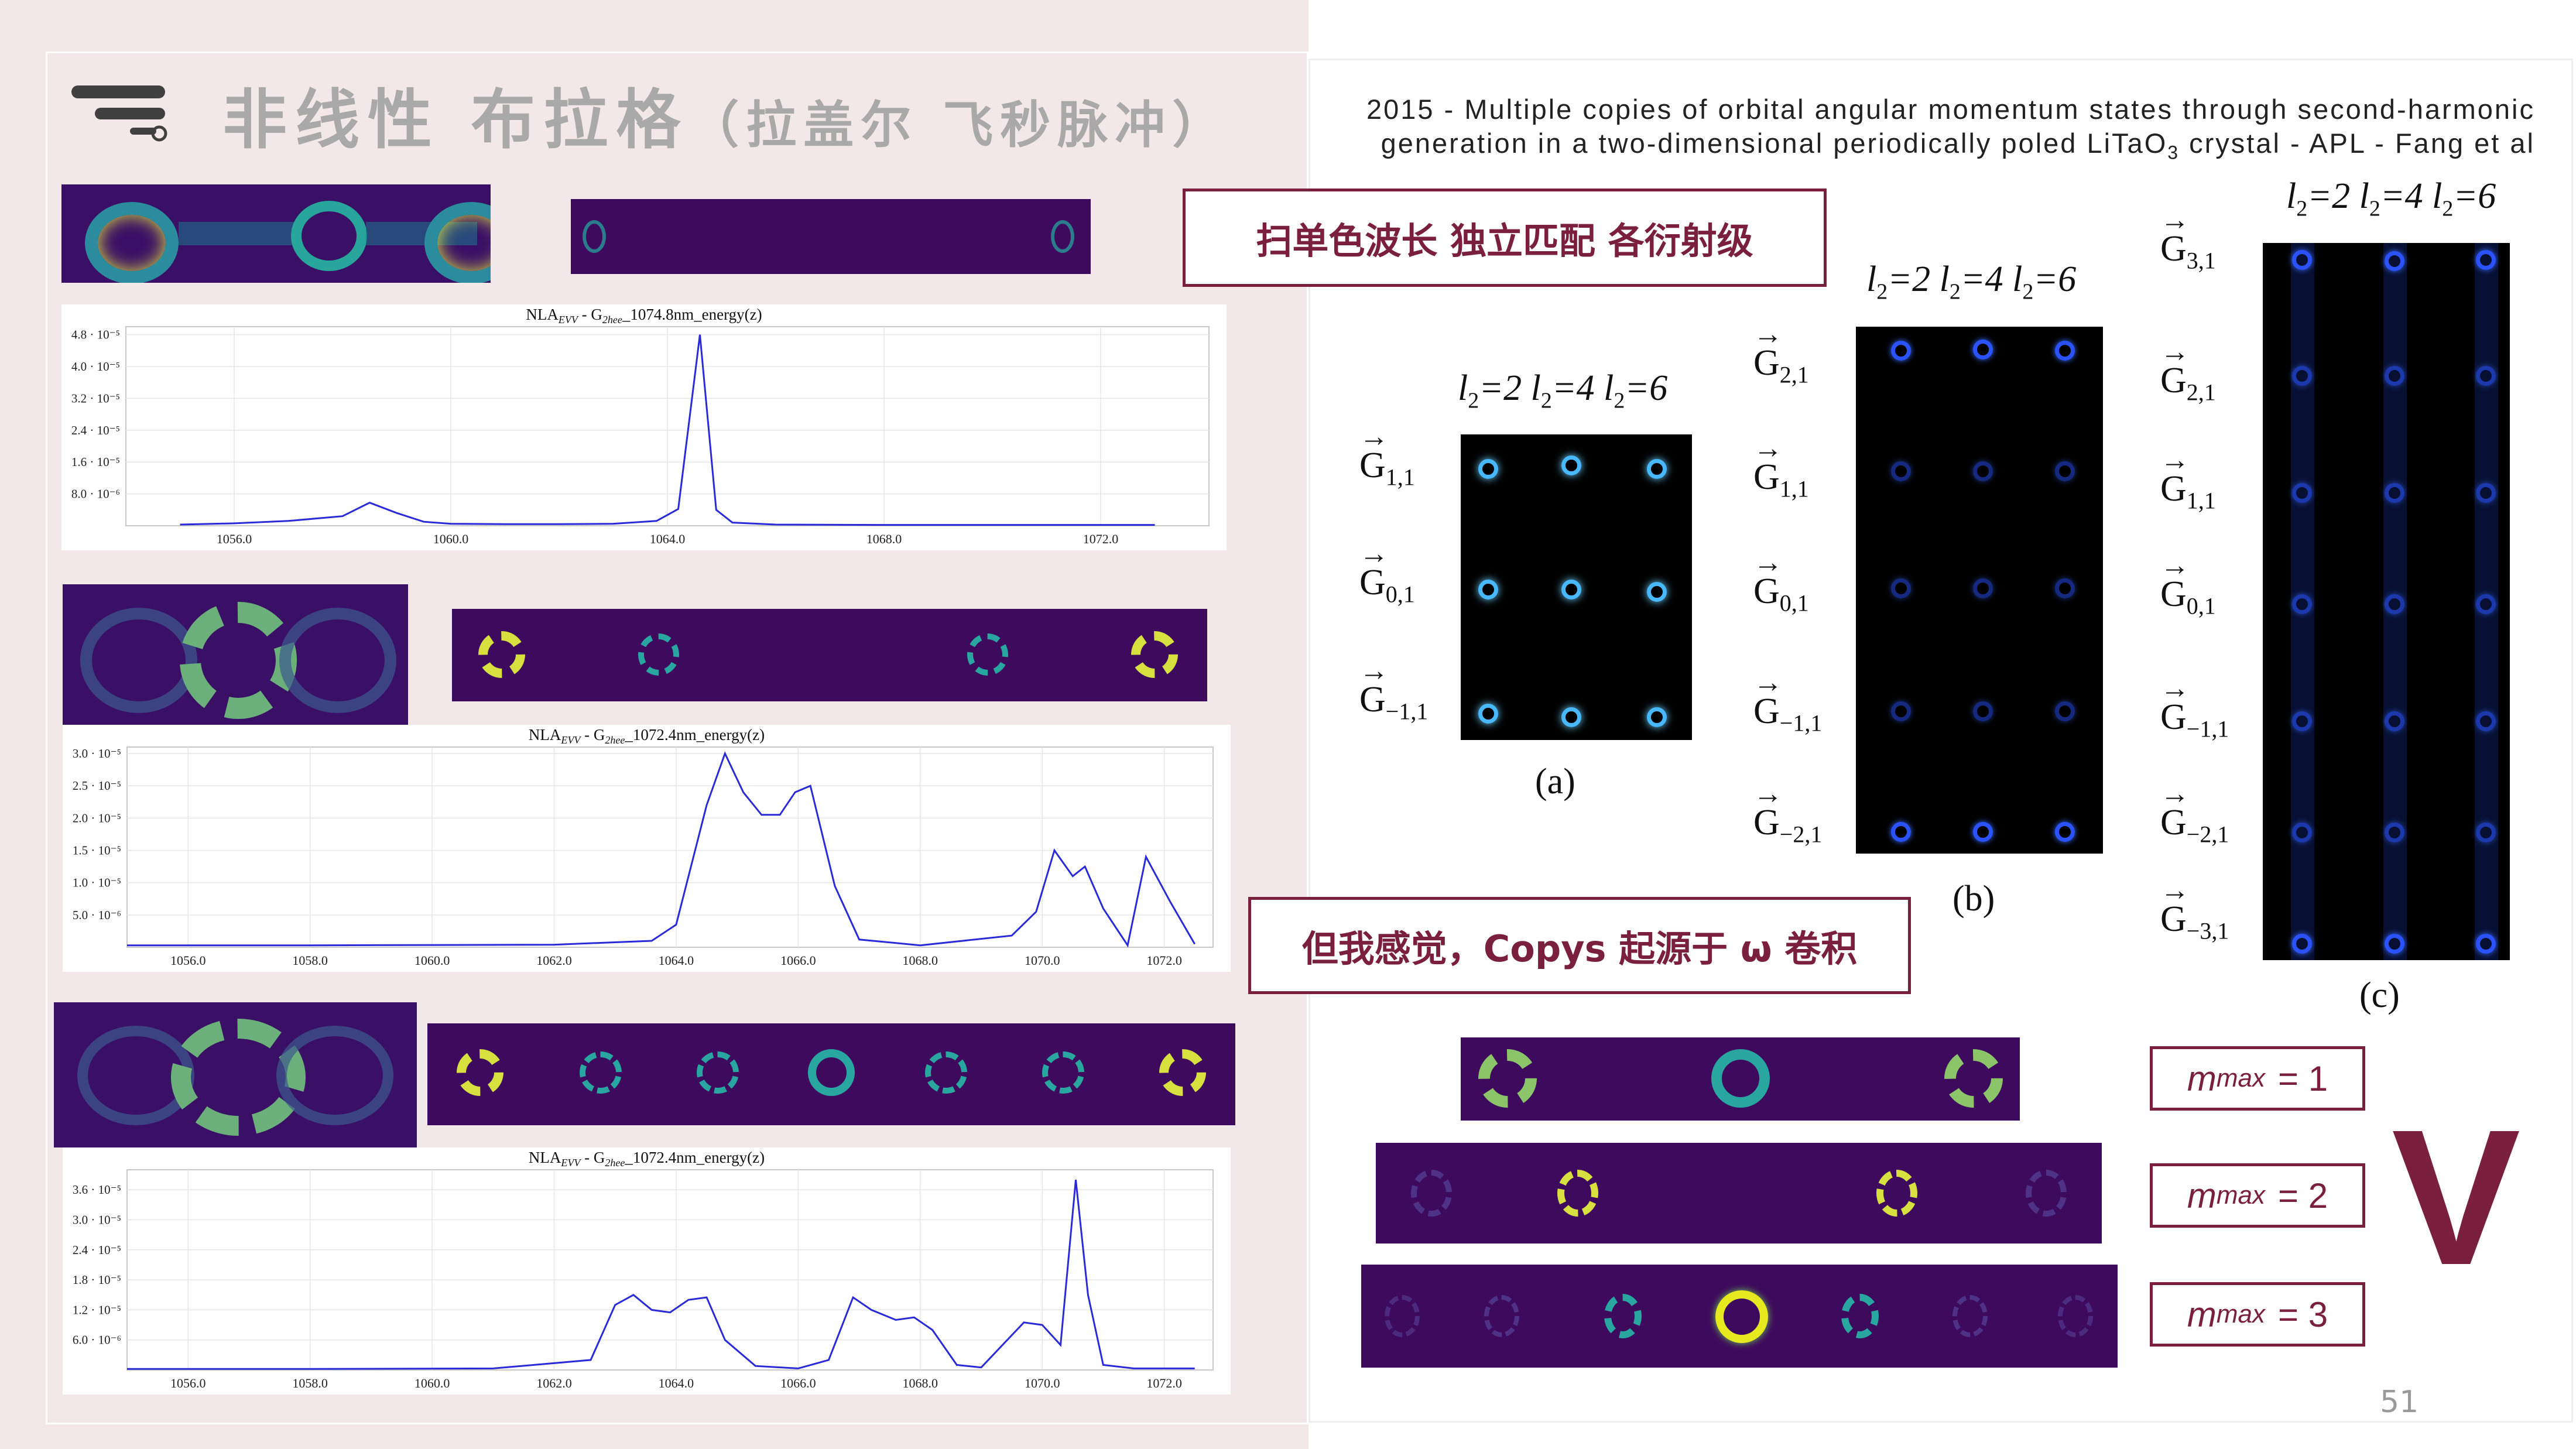  I want to click on figure-c-image, so click(2386, 601).